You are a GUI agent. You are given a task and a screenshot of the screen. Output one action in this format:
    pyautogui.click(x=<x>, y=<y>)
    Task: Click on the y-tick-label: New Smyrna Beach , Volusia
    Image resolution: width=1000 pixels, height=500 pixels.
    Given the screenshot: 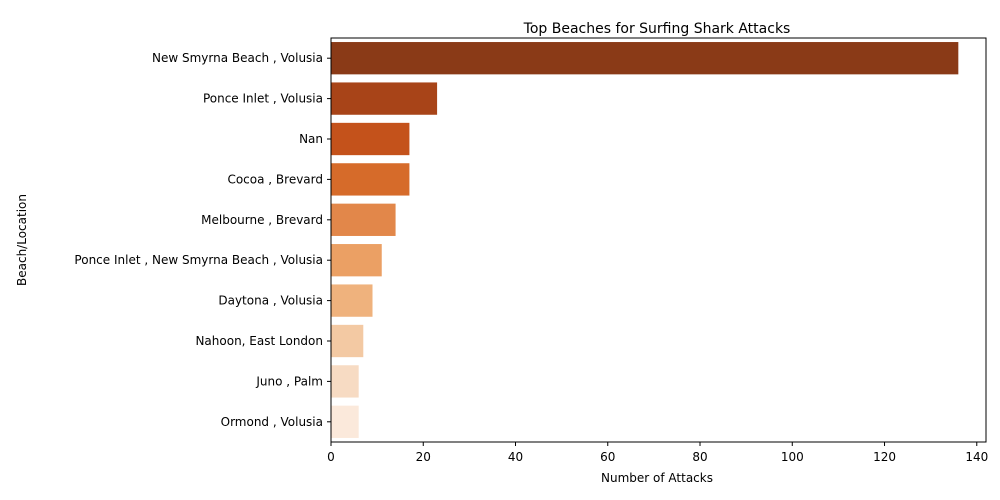 What is the action you would take?
    pyautogui.click(x=237, y=58)
    